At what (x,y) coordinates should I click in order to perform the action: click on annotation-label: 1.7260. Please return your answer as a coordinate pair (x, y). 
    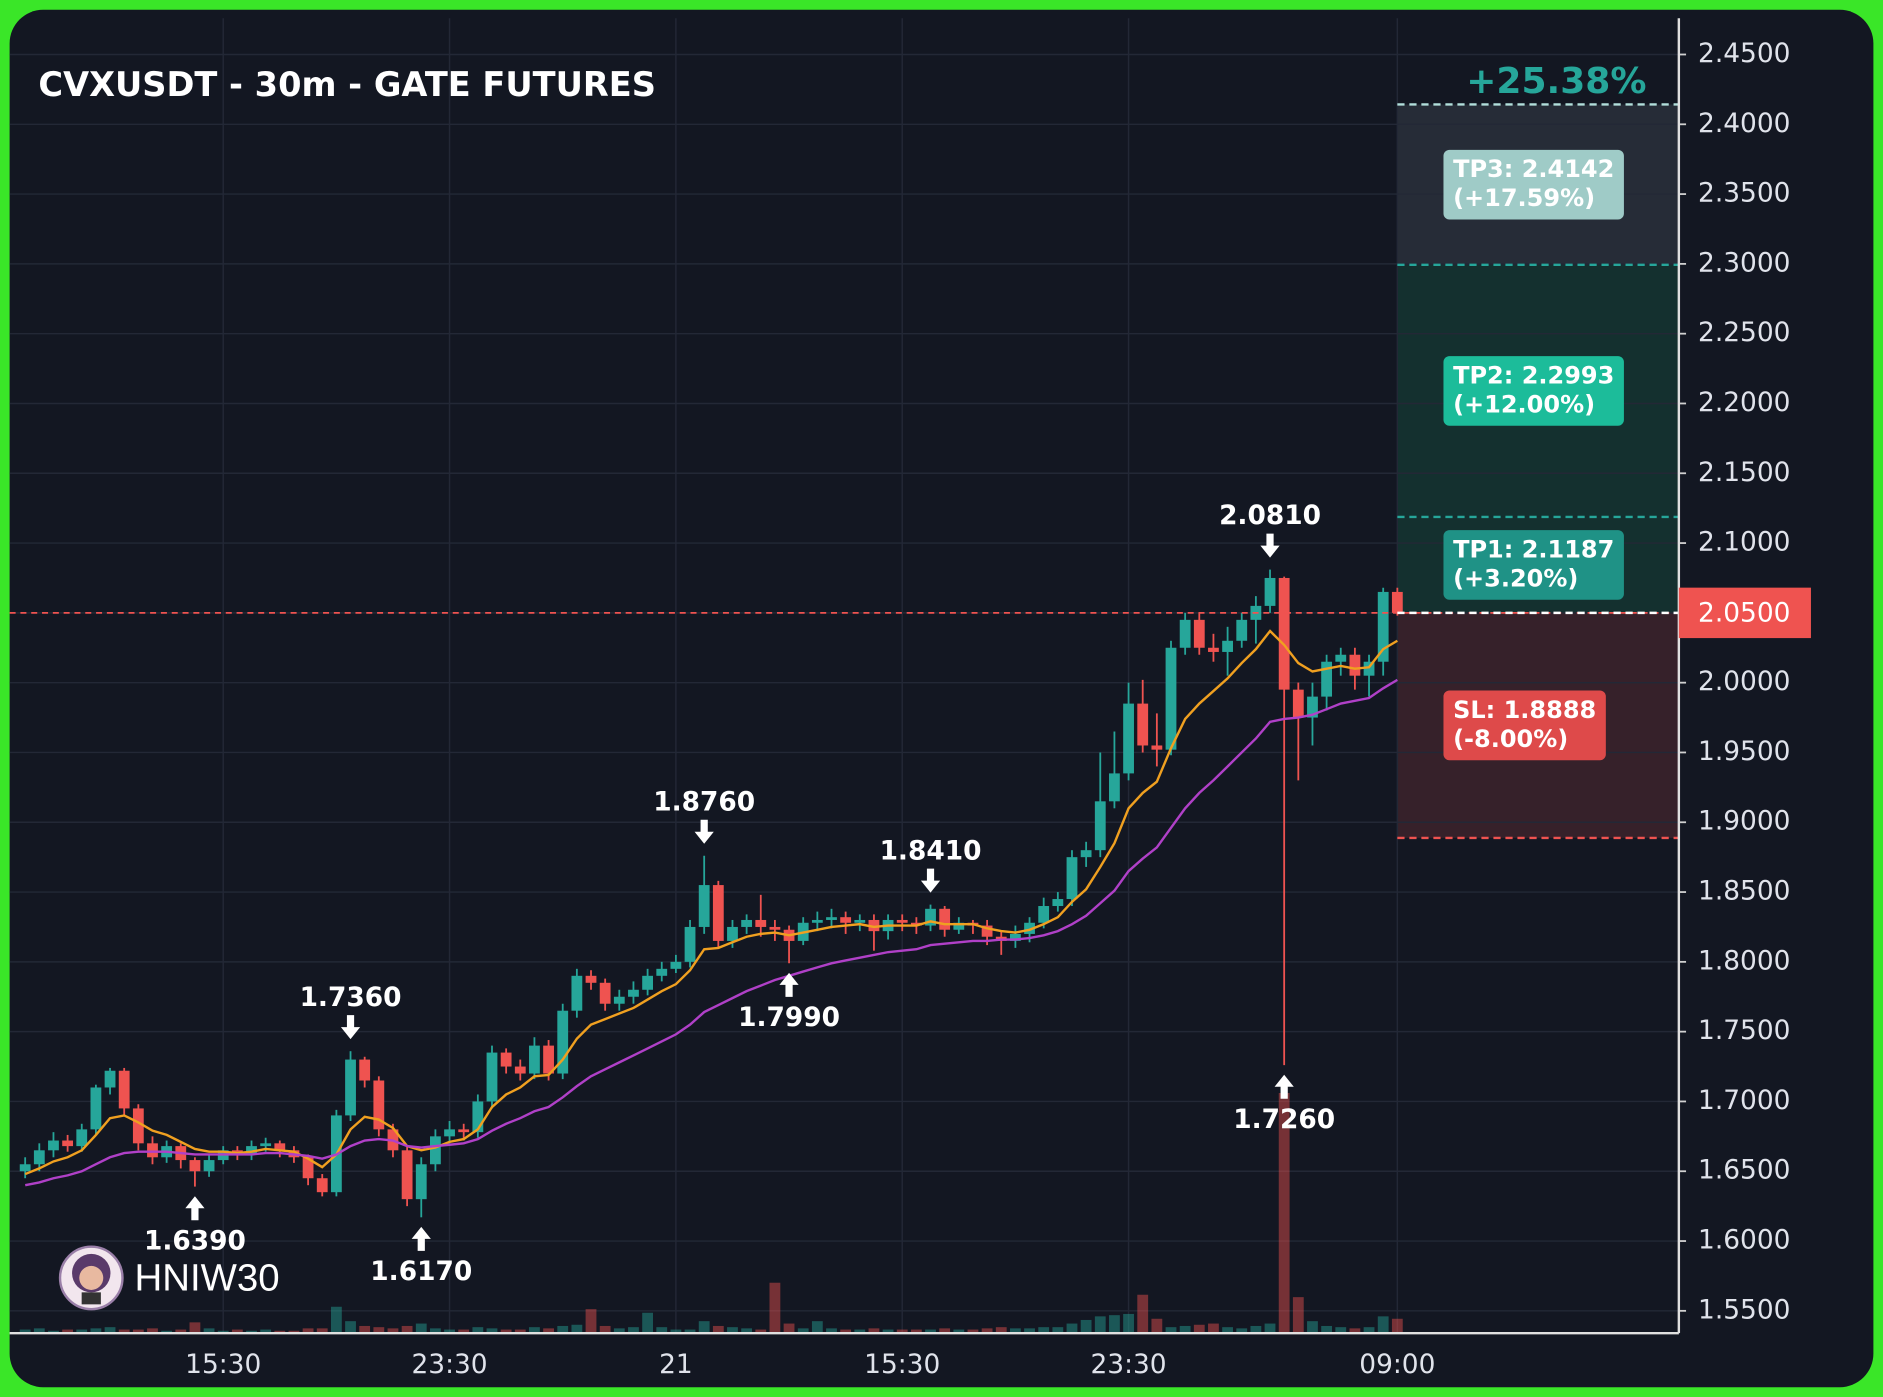
    Looking at the image, I should click on (1284, 1119).